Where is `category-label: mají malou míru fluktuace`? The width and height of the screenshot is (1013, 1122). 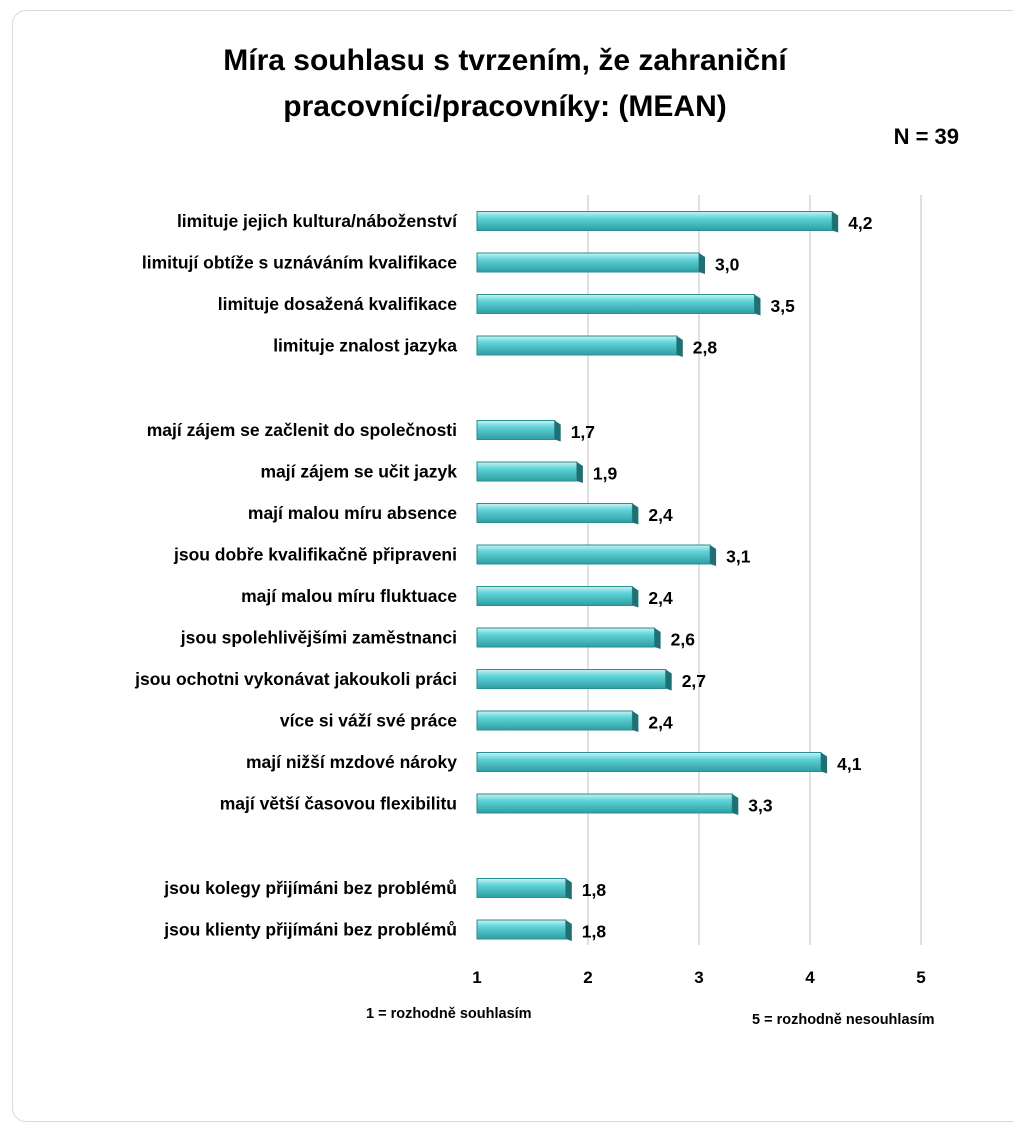
category-label: mají malou míru fluktuace is located at coordinates (349, 596).